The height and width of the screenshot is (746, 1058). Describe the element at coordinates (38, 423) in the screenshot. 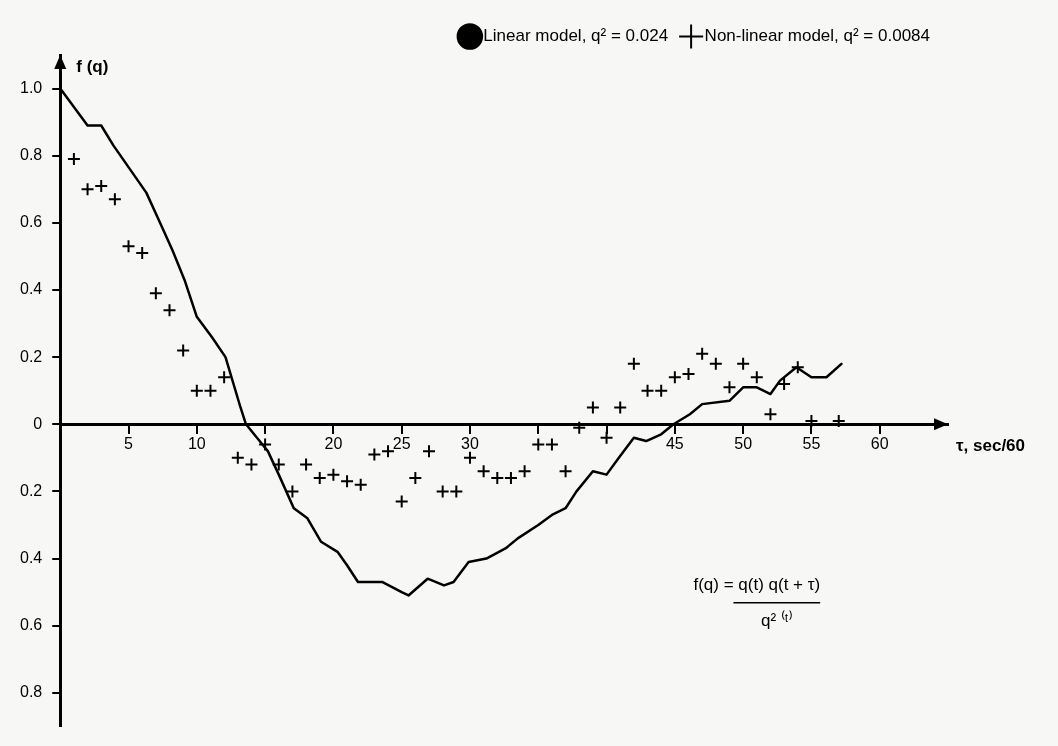

I see `y-tick-label: 0` at that location.